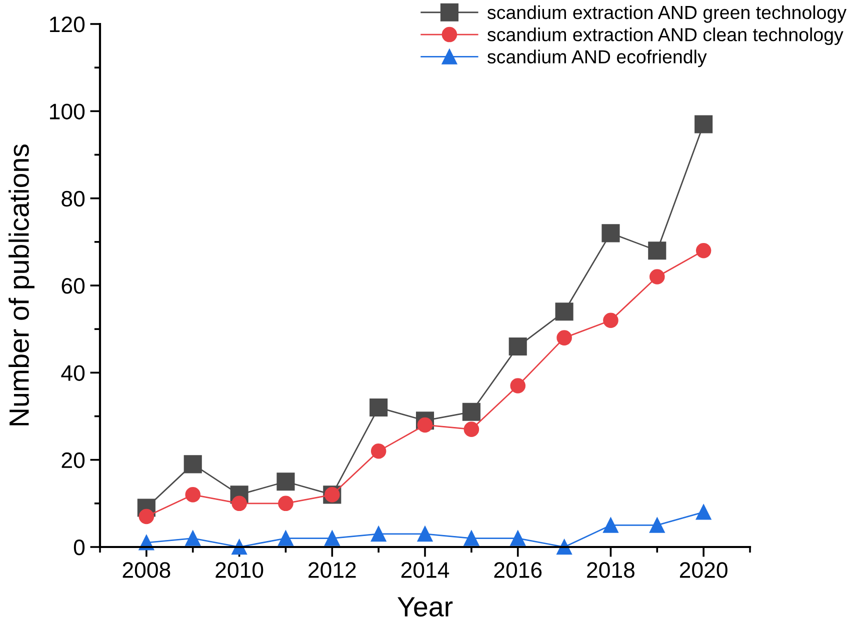 The width and height of the screenshot is (866, 626). What do you see at coordinates (146, 570) in the screenshot?
I see `x-tick-label: 2008` at bounding box center [146, 570].